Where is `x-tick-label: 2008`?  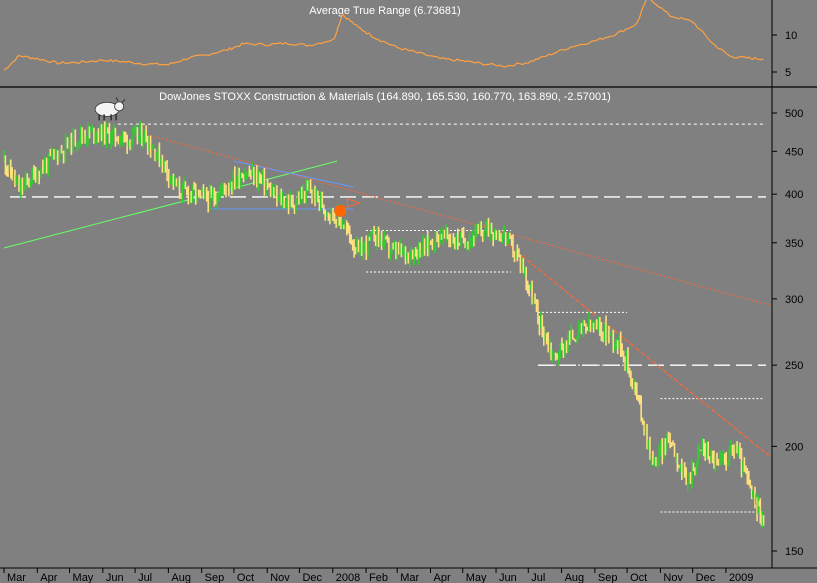 x-tick-label: 2008 is located at coordinates (348, 577).